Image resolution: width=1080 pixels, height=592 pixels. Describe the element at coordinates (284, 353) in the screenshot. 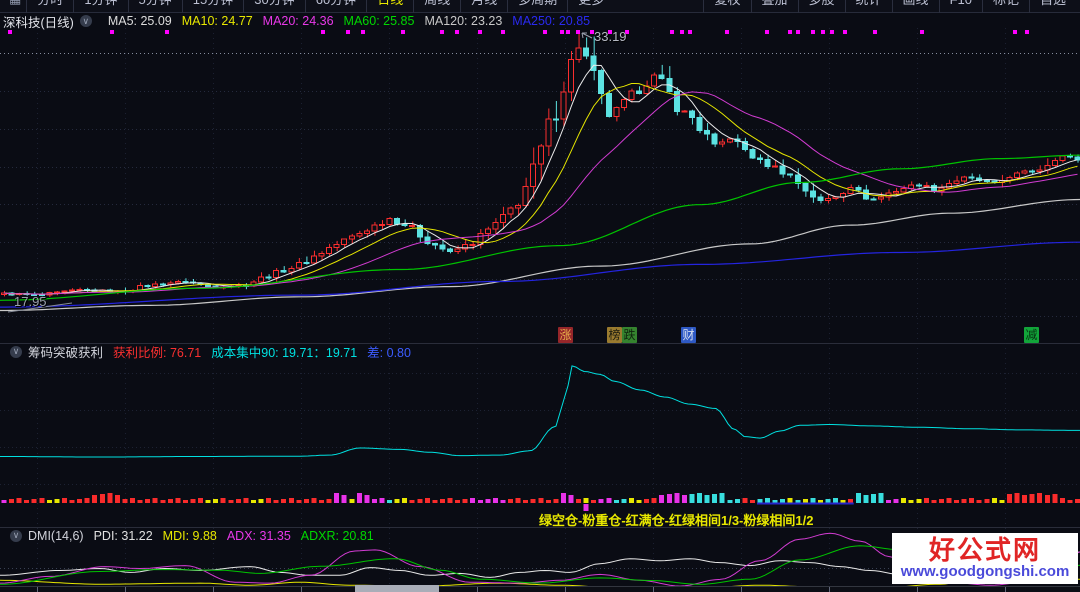

I see `indicator-value: 成本集中90: 19.71：19.71` at that location.